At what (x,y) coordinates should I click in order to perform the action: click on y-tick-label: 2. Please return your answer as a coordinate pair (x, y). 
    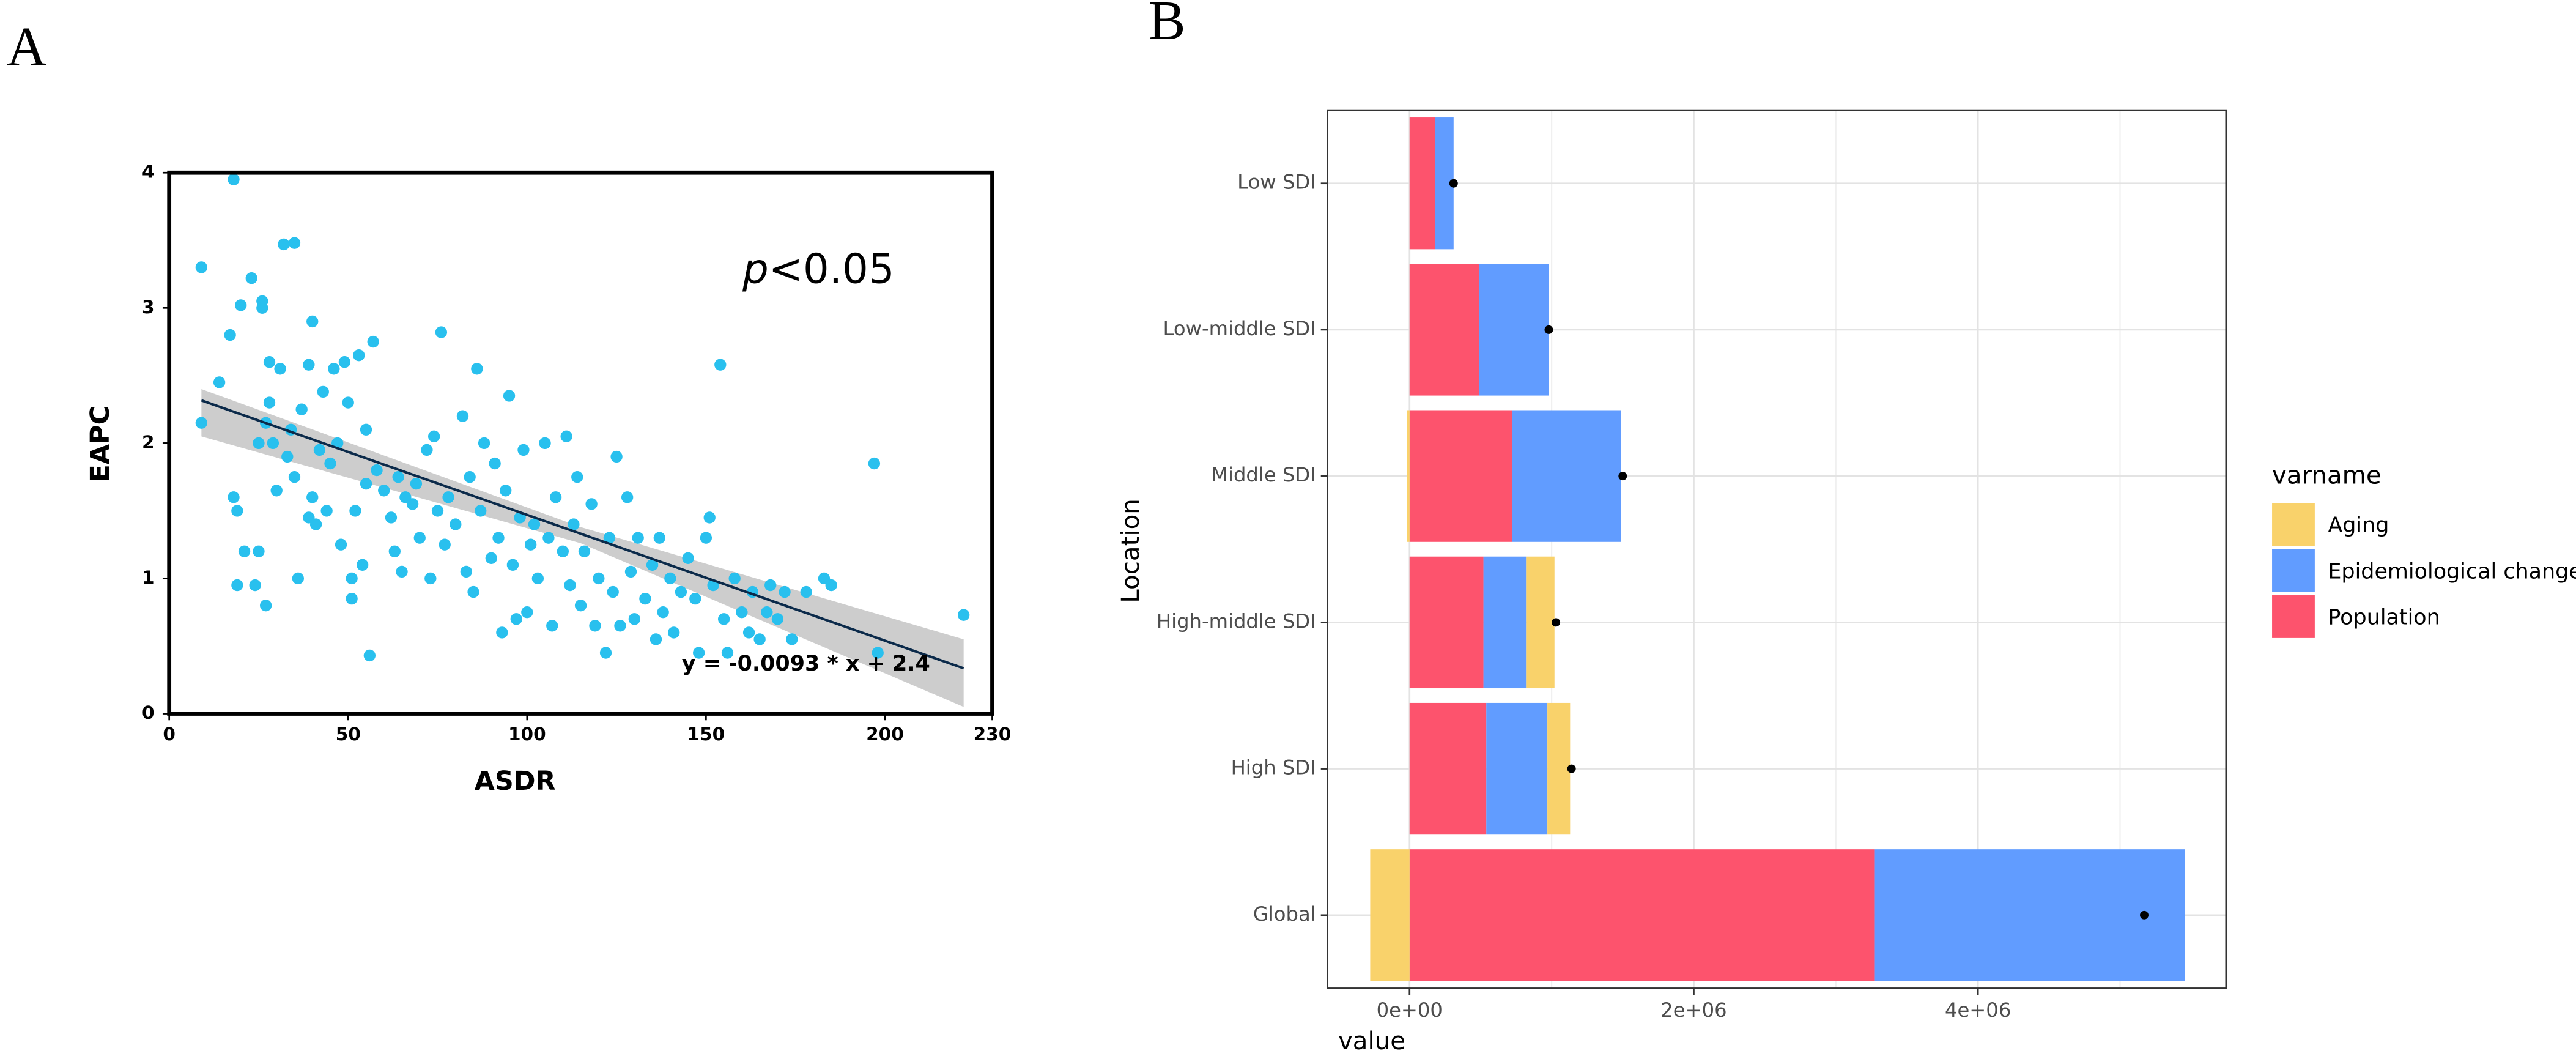
    Looking at the image, I should click on (148, 442).